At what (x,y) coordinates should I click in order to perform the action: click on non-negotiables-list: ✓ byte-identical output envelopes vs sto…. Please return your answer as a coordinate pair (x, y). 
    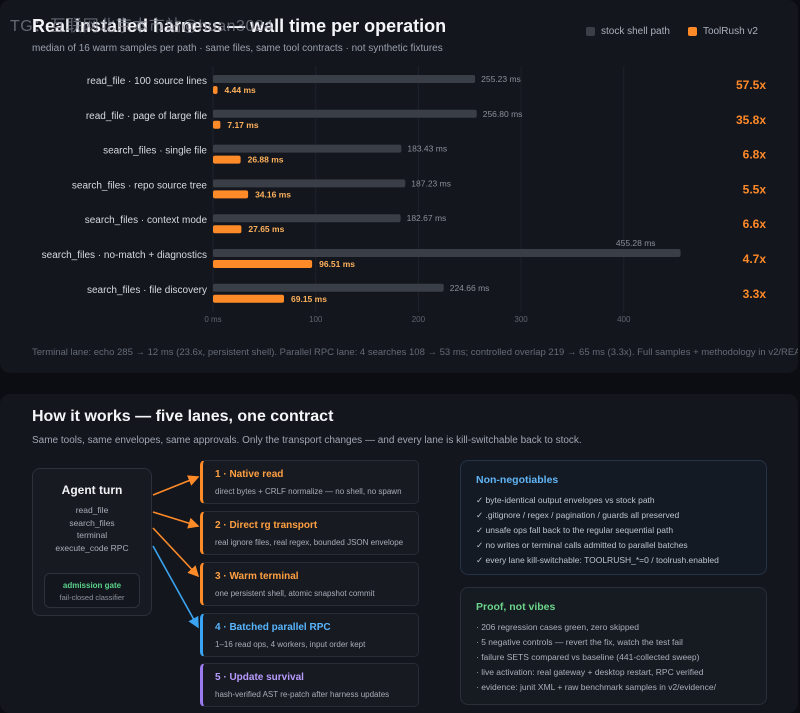
    Looking at the image, I should click on (621, 530).